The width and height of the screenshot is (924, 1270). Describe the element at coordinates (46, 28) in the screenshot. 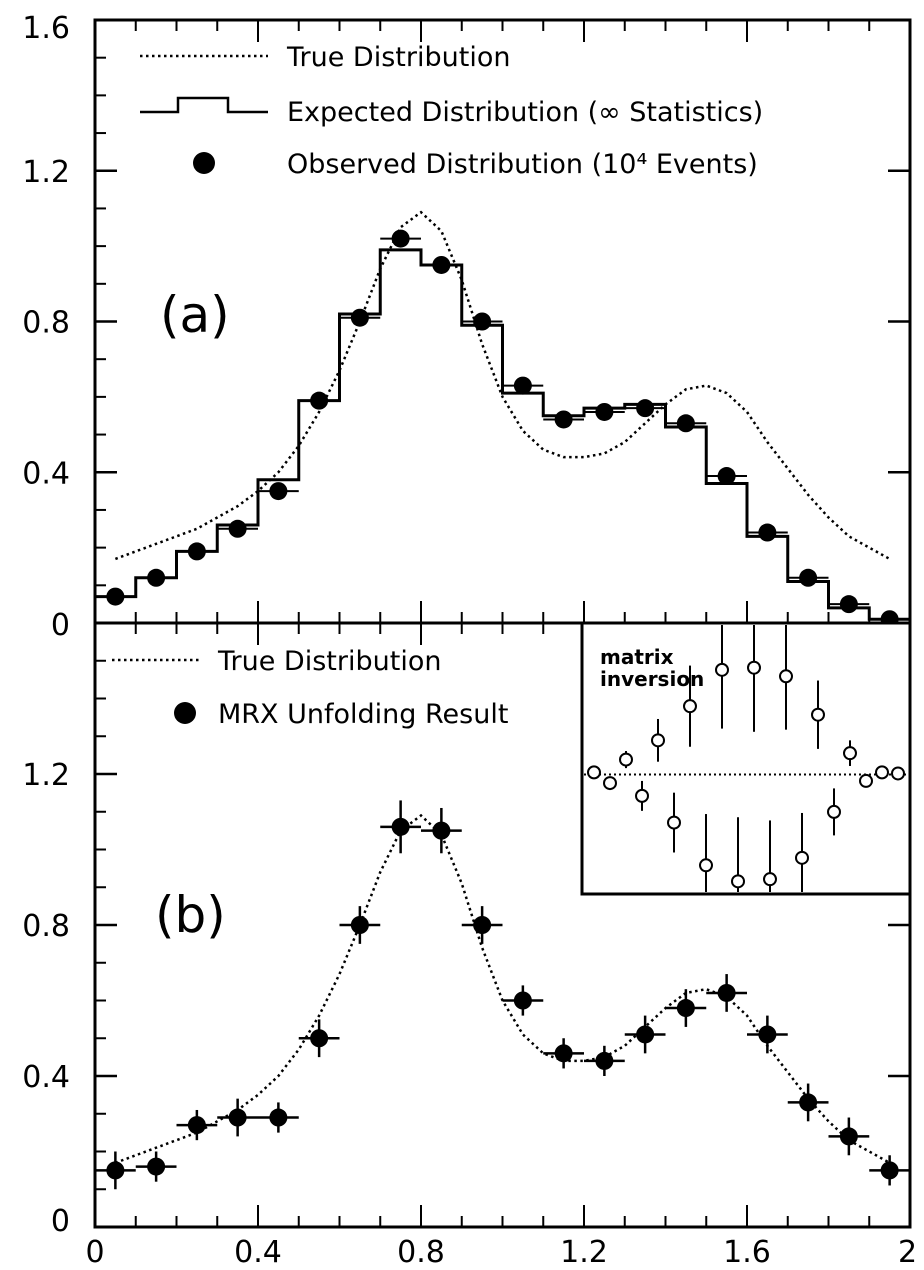

I see `y-tick-label-a-4: 1.6` at that location.